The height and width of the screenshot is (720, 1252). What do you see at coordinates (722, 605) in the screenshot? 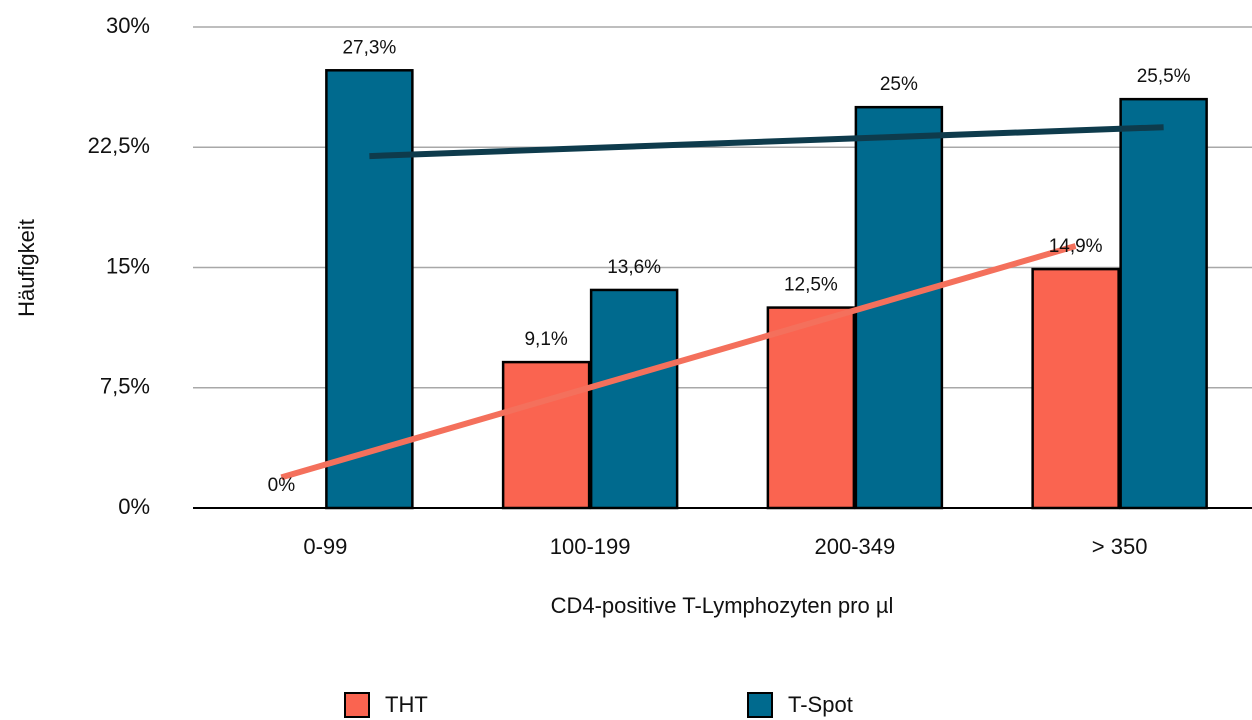
I see `x-axis-title: CD4-positive T-Lymphozyten pro µl` at bounding box center [722, 605].